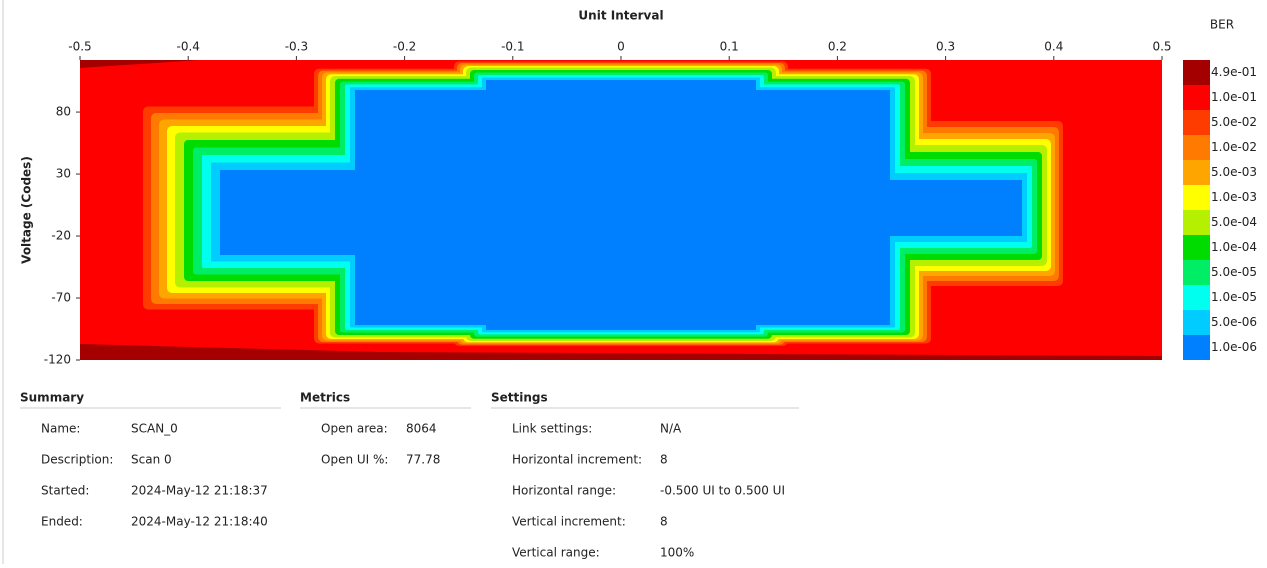  Describe the element at coordinates (1234, 97) in the screenshot. I see `colorbar-label: 1.0e-01` at that location.